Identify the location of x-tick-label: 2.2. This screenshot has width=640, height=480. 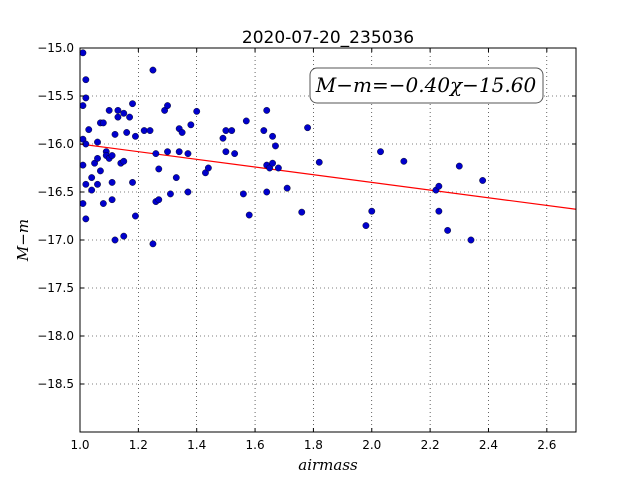
(430, 445).